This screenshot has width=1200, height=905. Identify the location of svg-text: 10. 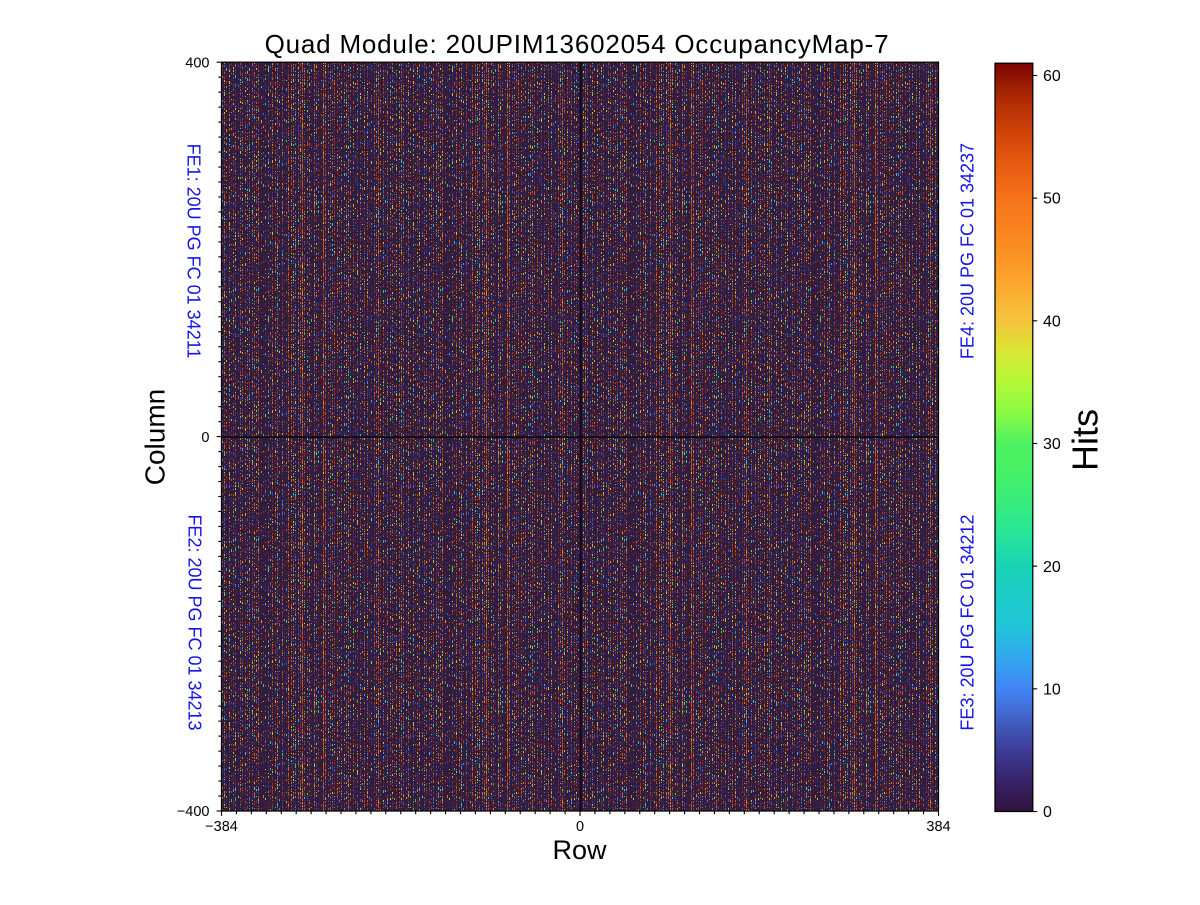
(1052, 689).